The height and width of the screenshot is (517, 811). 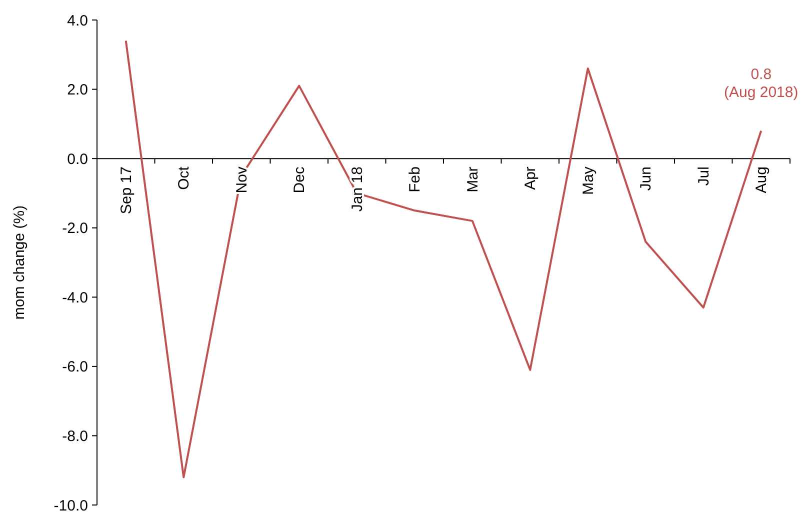 I want to click on y-axis-title: mom change (%), so click(x=19, y=262).